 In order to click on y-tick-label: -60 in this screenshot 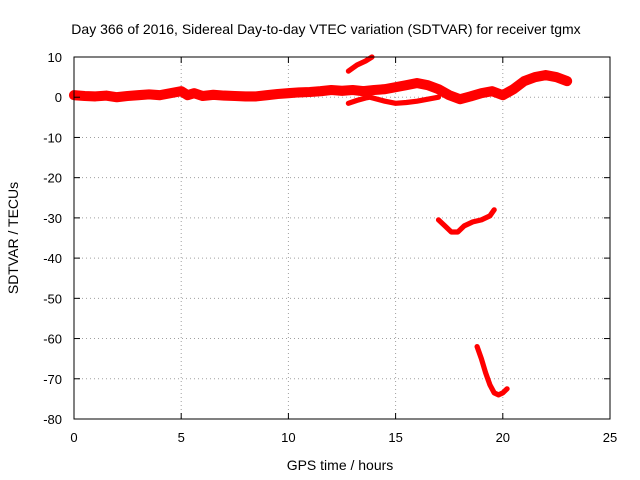, I will do `click(52, 339)`.